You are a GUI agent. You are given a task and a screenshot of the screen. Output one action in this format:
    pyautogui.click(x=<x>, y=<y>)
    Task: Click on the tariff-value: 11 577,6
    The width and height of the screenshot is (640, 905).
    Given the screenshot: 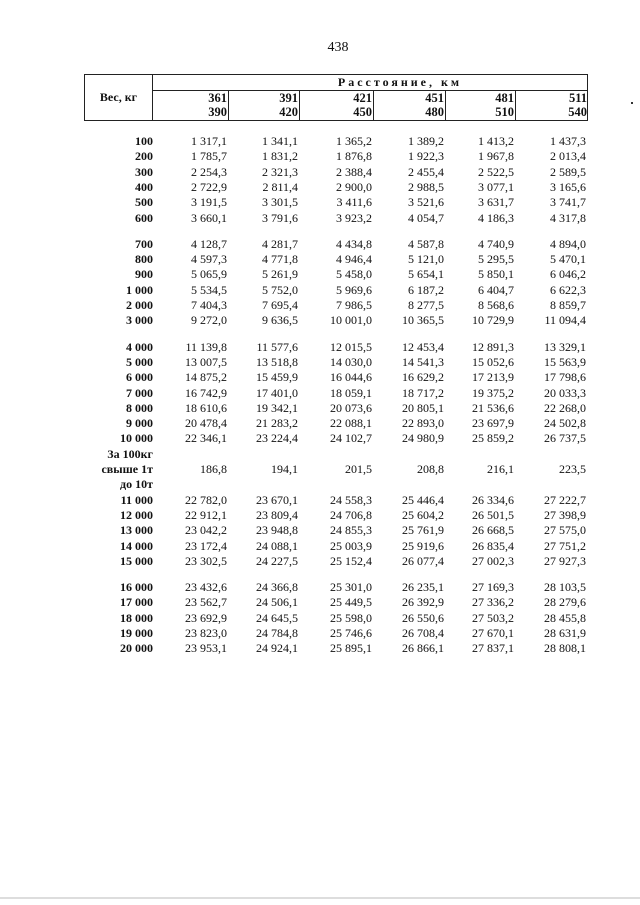 What is the action you would take?
    pyautogui.click(x=277, y=346)
    